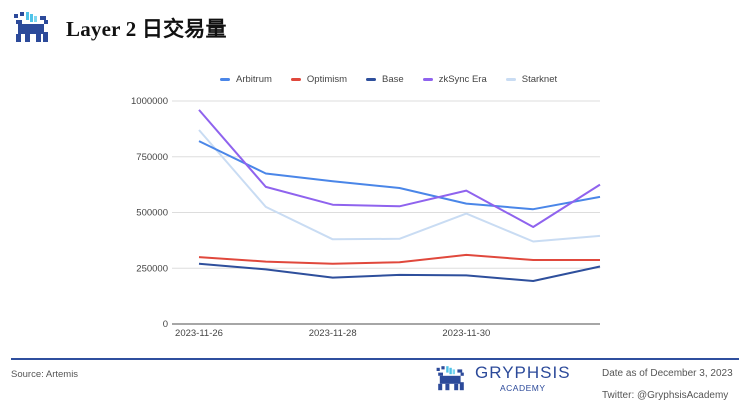 This screenshot has width=750, height=406. What do you see at coordinates (254, 79) in the screenshot?
I see `legend-label: Arbitrum` at bounding box center [254, 79].